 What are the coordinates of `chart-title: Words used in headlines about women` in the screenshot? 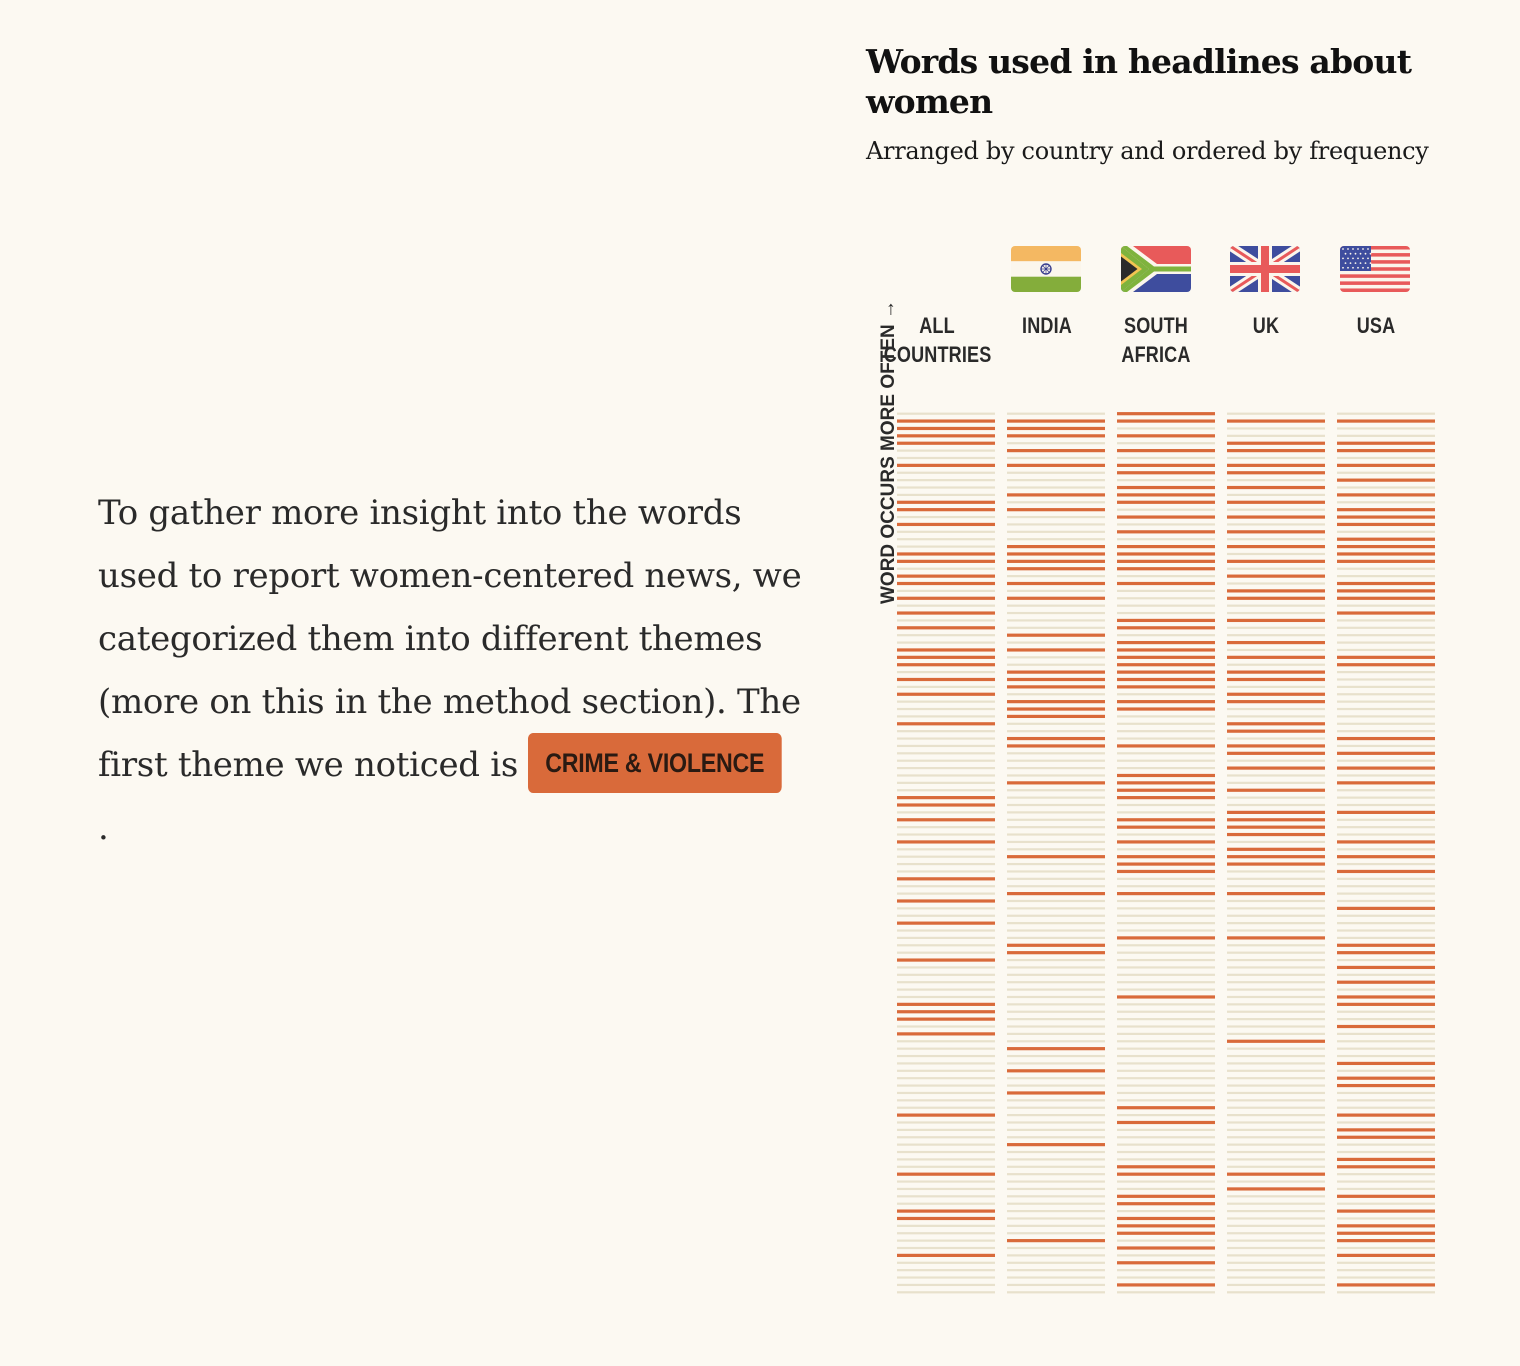 It's located at (1139, 81).